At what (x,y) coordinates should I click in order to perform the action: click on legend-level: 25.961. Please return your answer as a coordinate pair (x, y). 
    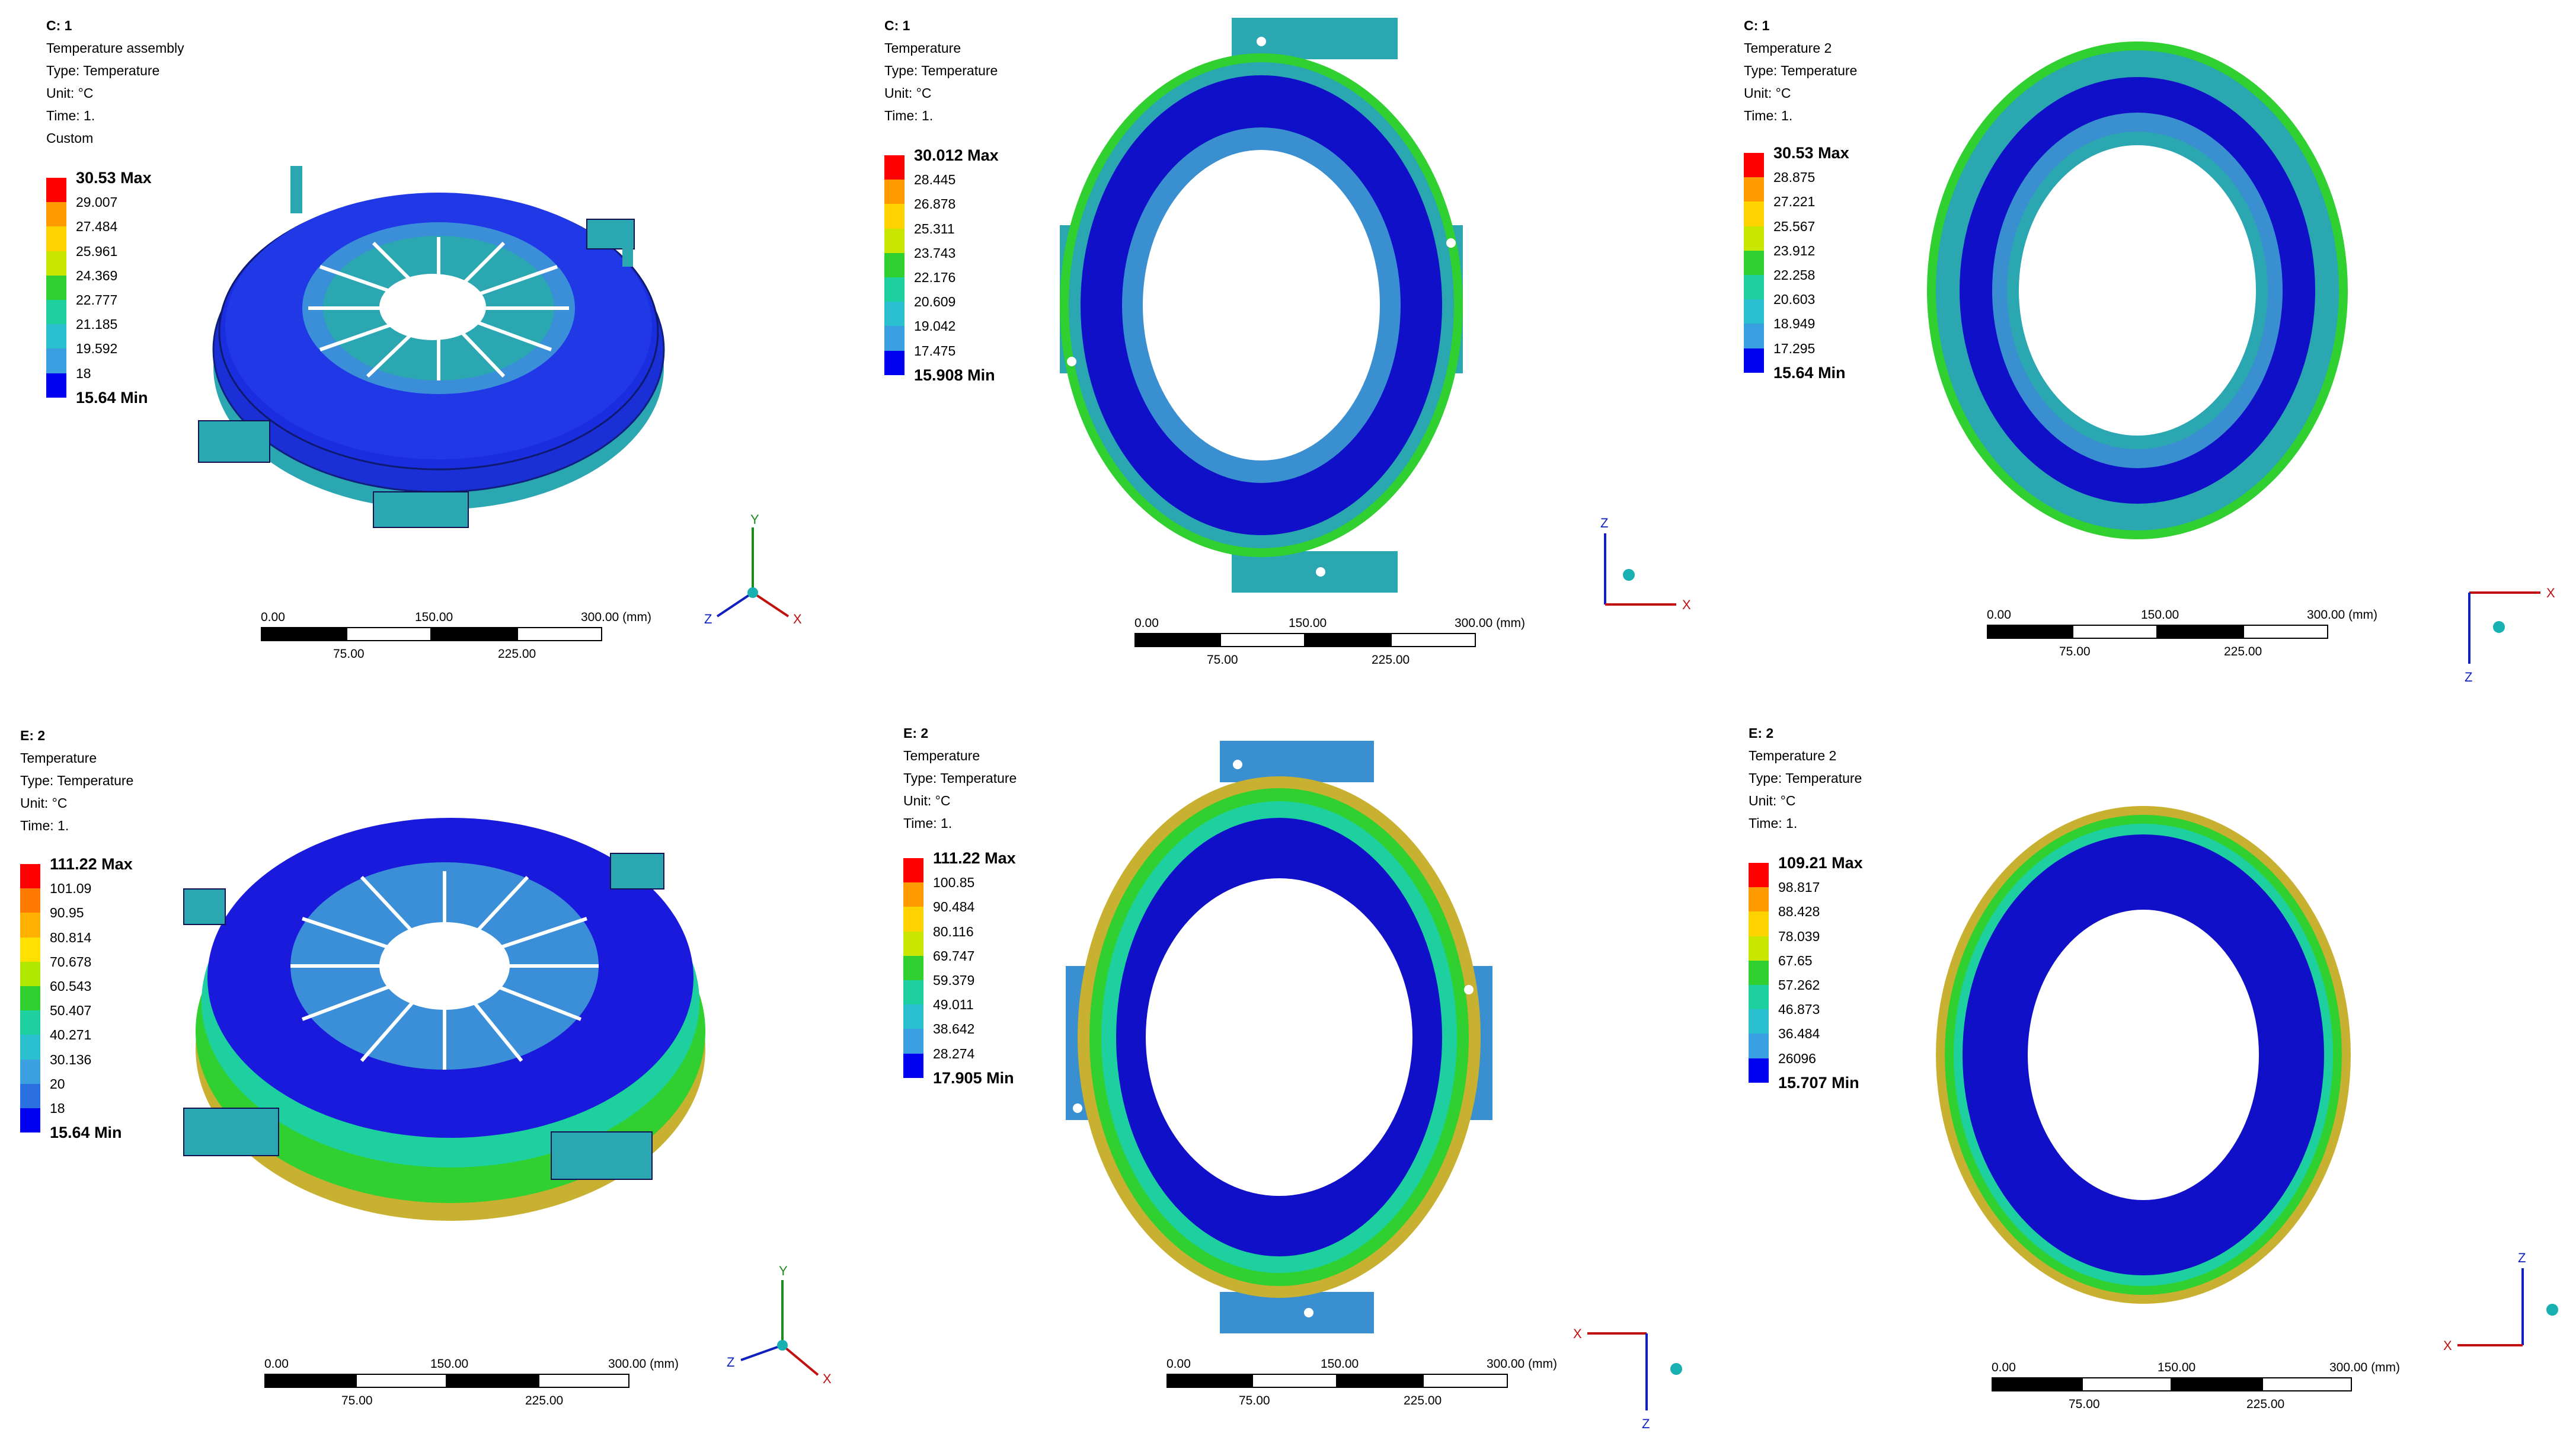
    Looking at the image, I should click on (97, 251).